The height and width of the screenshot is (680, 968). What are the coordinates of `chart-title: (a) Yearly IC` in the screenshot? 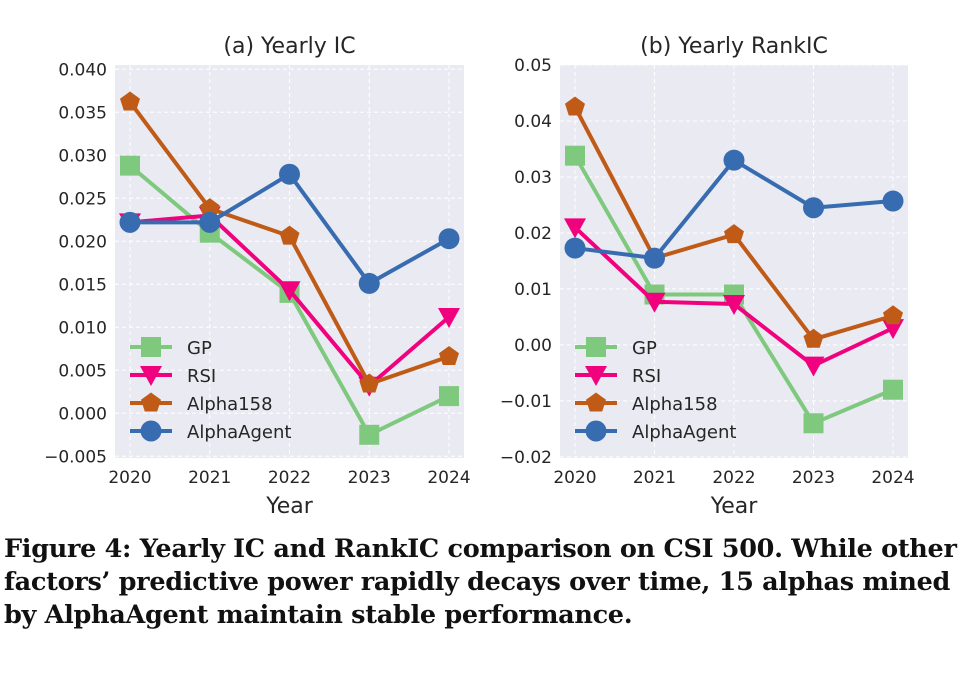 It's located at (289, 46).